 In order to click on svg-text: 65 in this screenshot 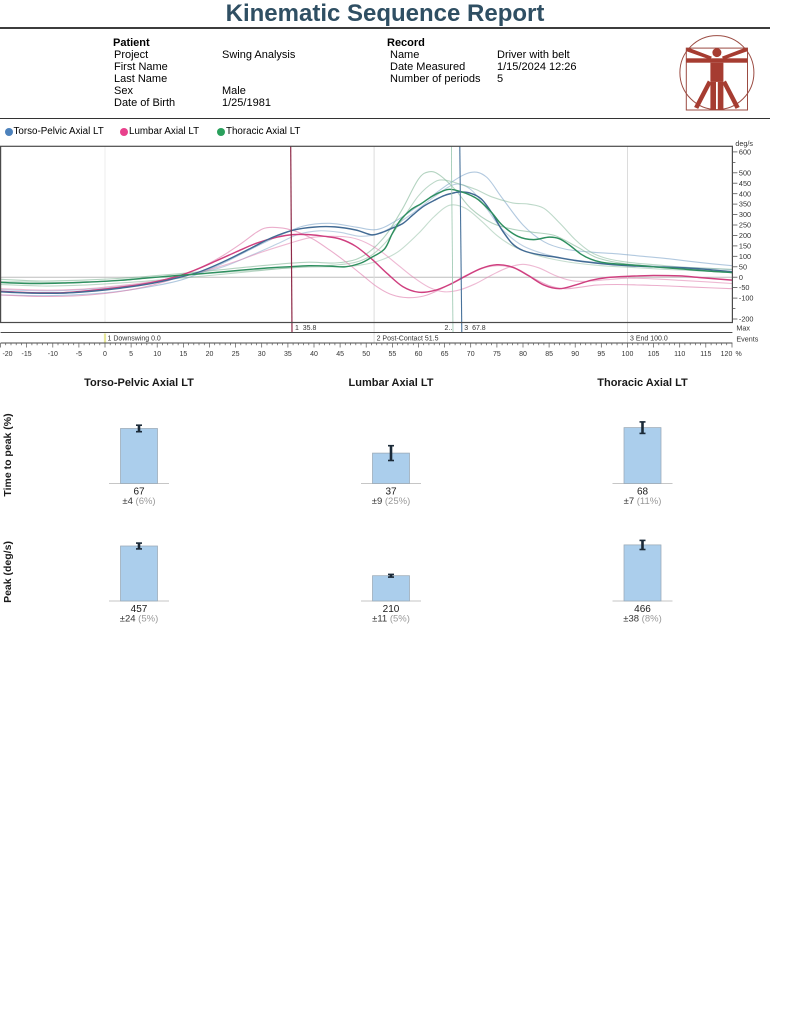, I will do `click(445, 354)`.